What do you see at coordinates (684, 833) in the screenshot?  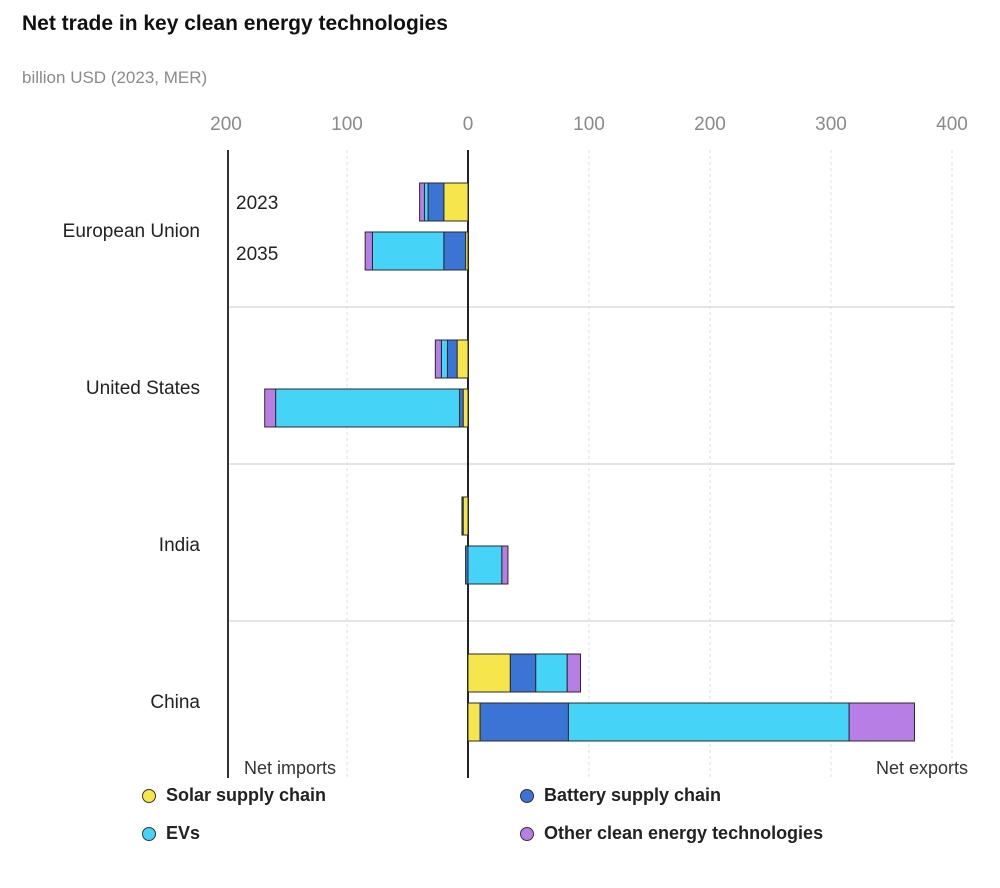 I see `legend-label-other: Other clean energy technologies` at bounding box center [684, 833].